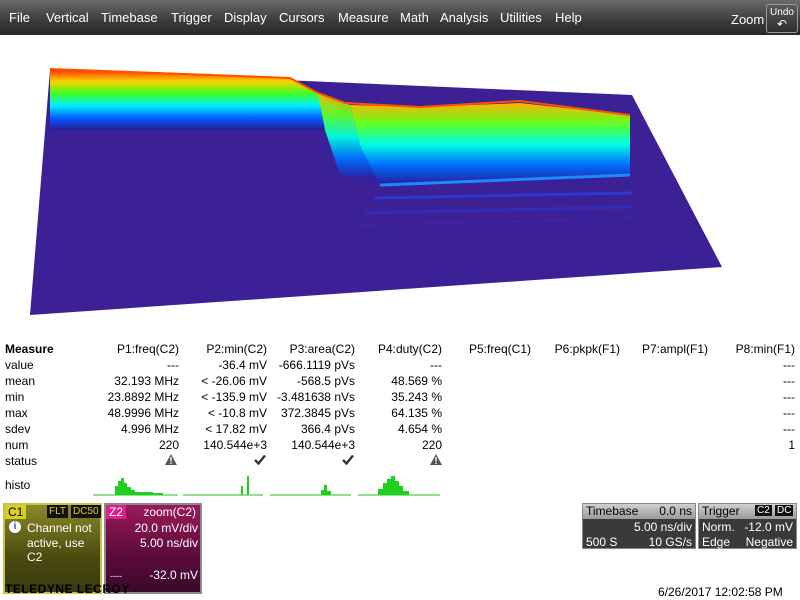 Image resolution: width=800 pixels, height=600 pixels. Describe the element at coordinates (782, 12) in the screenshot. I see `undo-label: Undo` at that location.